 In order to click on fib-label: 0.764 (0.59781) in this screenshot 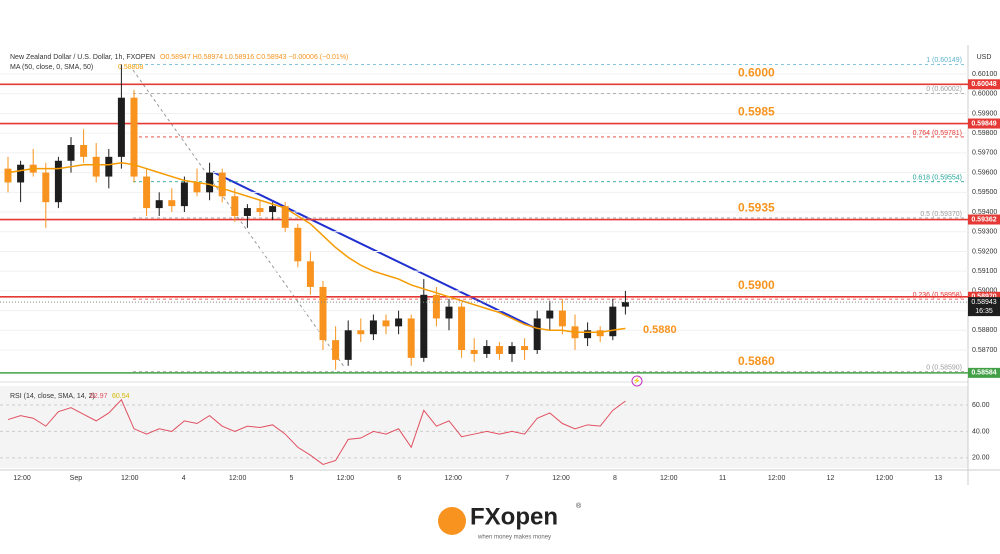, I will do `click(937, 133)`.